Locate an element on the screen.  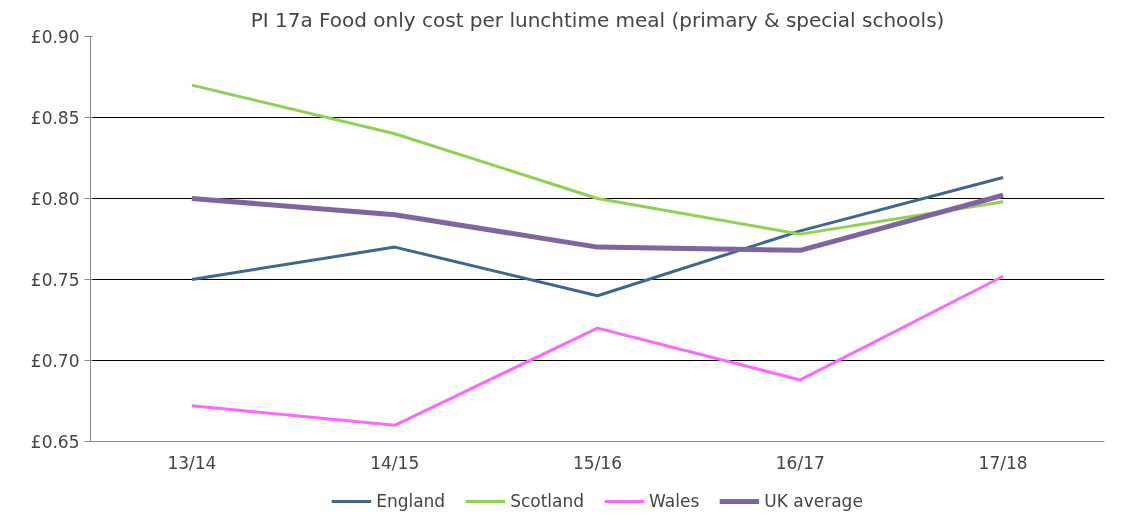
y-tick-label: £0.90 is located at coordinates (55, 36).